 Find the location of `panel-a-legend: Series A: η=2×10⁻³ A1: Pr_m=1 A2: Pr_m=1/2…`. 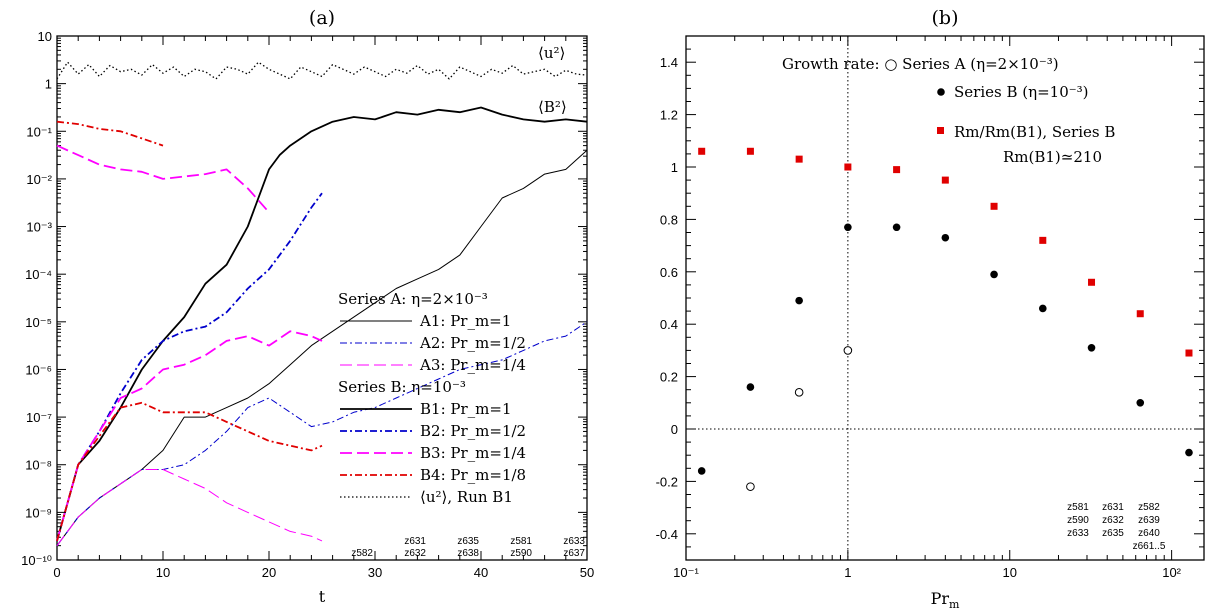

panel-a-legend: Series A: η=2×10⁻³ A1: Pr_m=1 A2: Pr_m=1/2… is located at coordinates (432, 398).